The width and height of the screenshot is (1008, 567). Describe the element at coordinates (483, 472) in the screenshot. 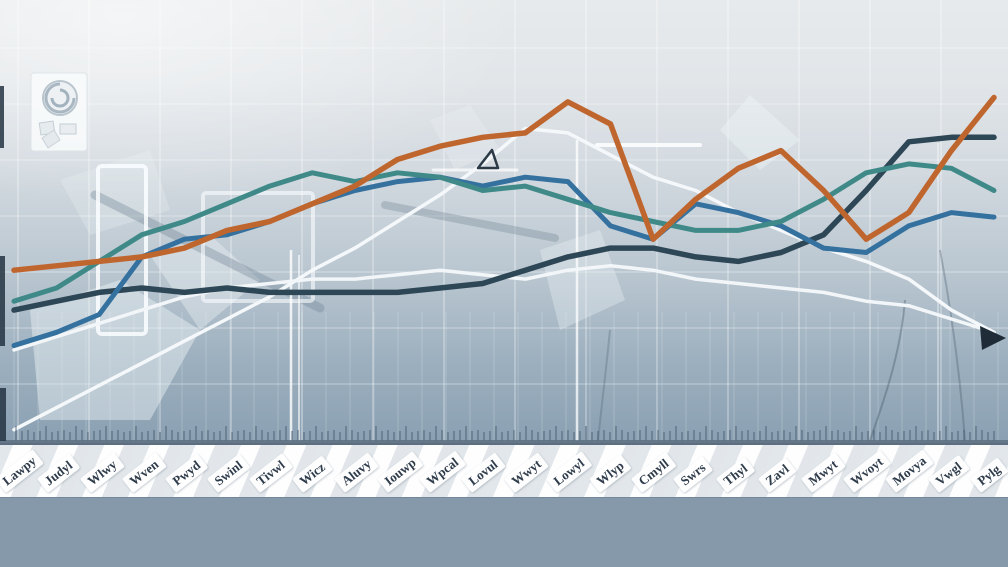

I see `x-axis-tick-label: Lovul` at that location.